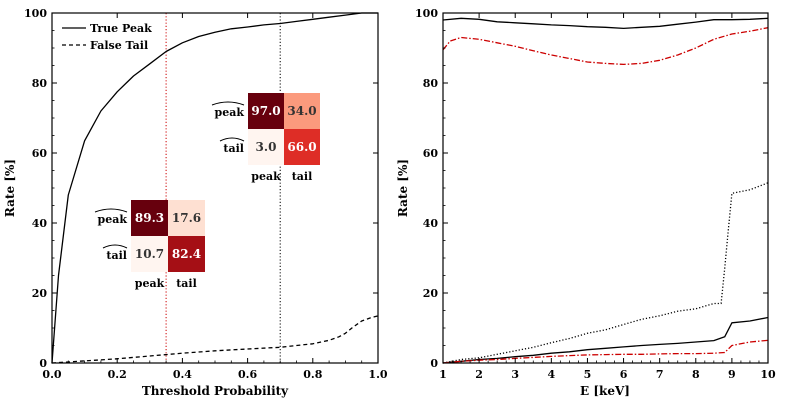  I want to click on cm2-value-peak-peak: 89.3, so click(149, 218).